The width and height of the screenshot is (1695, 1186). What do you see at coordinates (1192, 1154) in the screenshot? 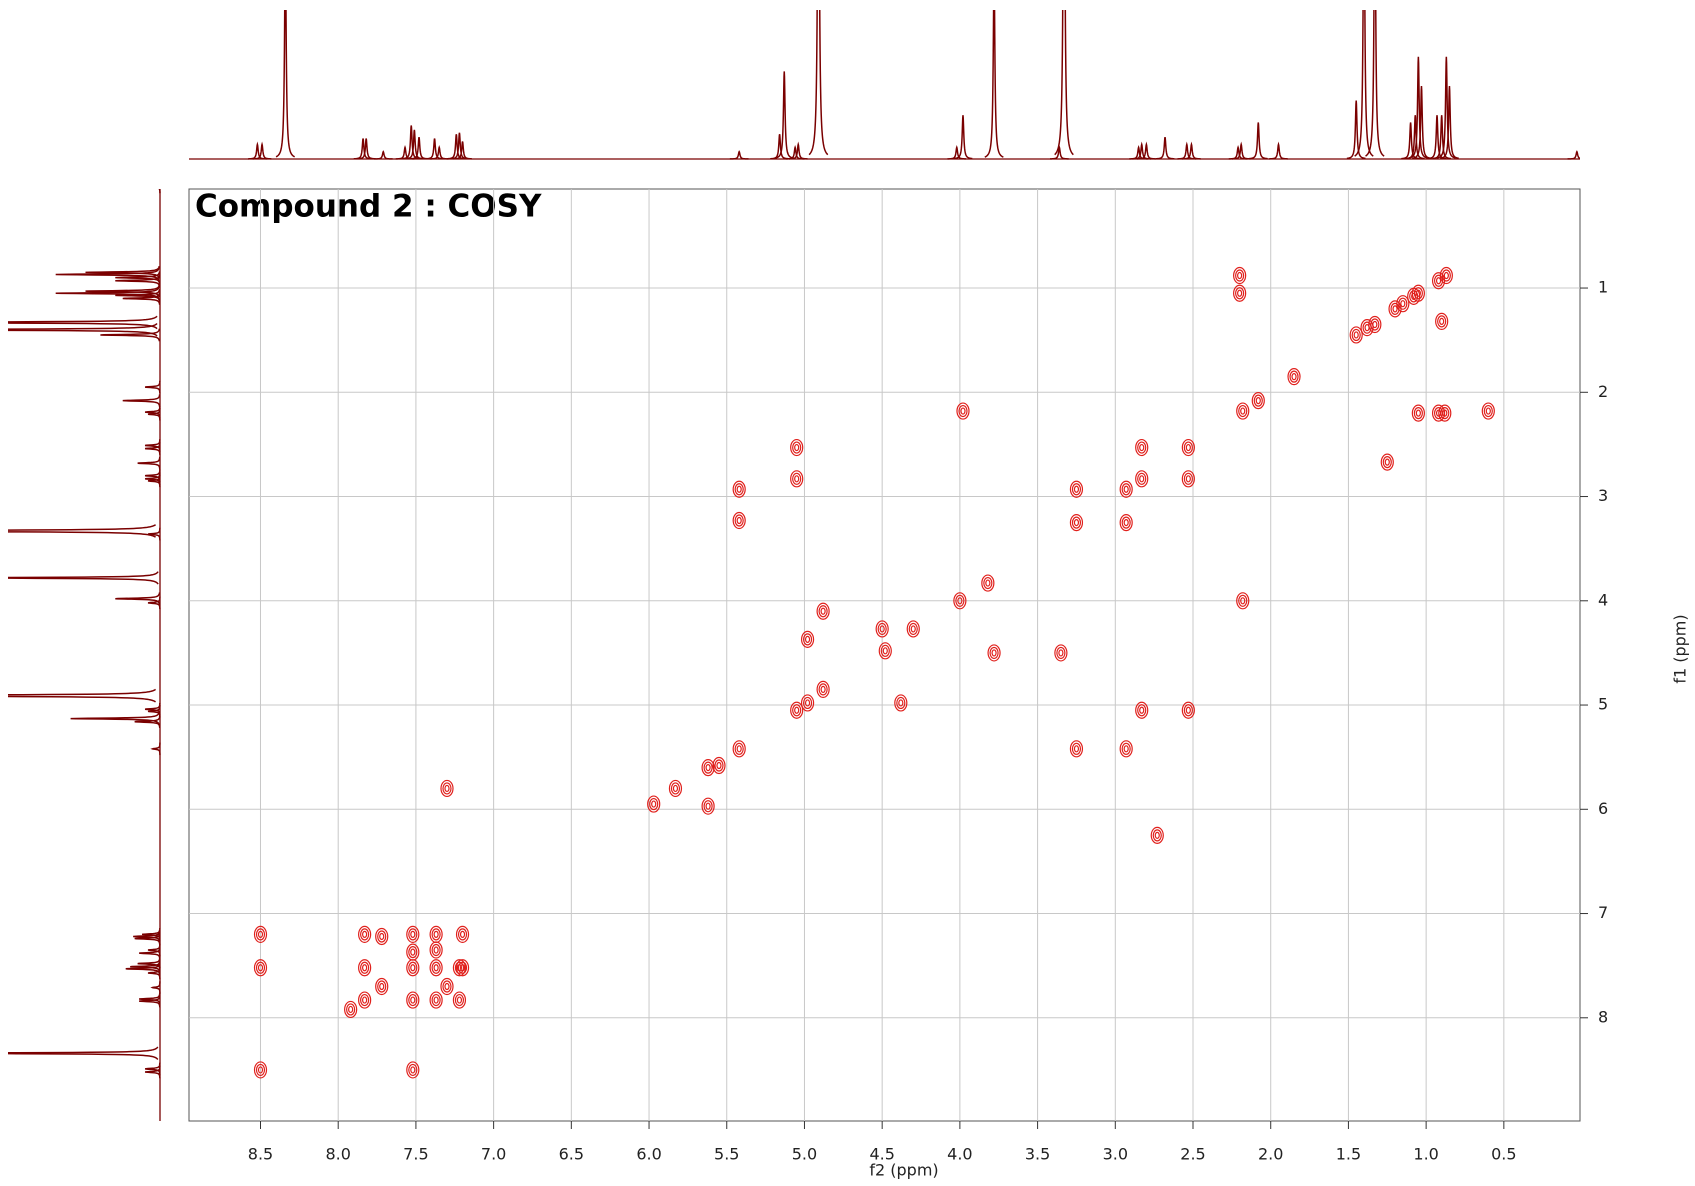
I see `x-tick-label: 2.5` at bounding box center [1192, 1154].